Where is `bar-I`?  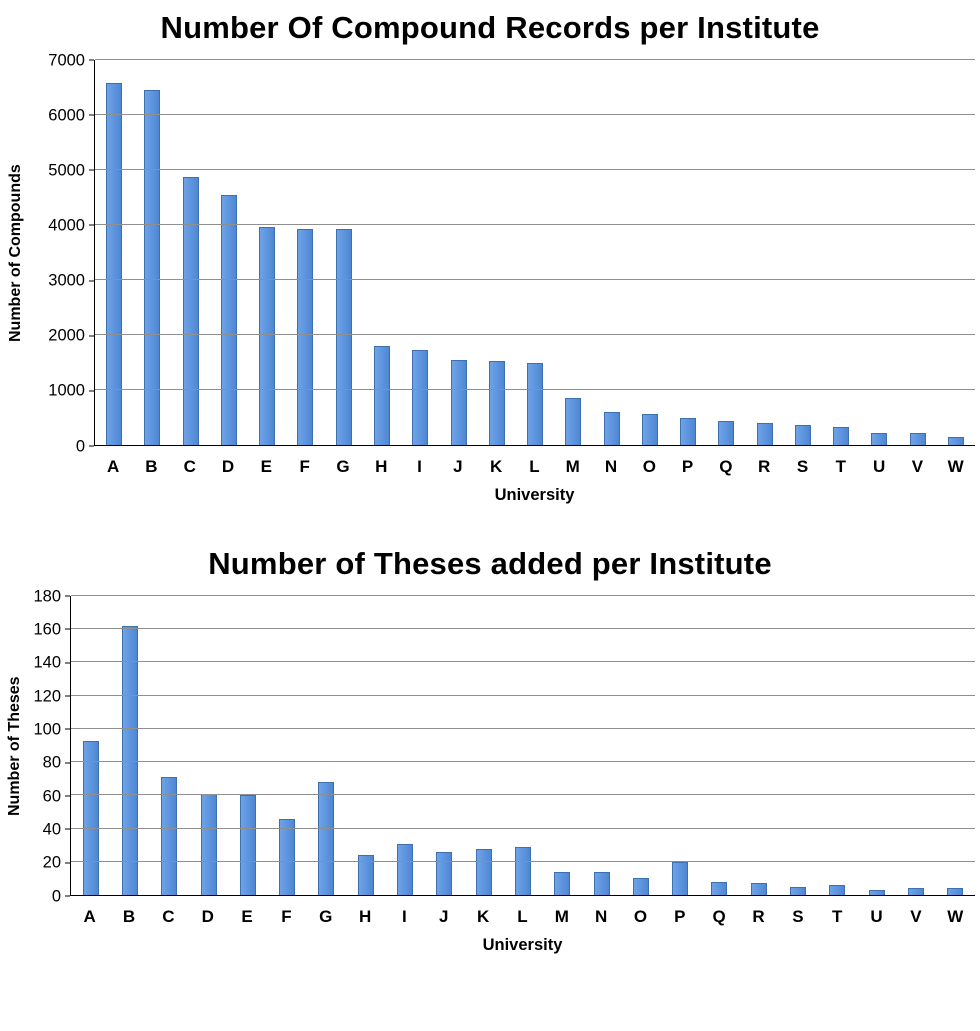
bar-I is located at coordinates (405, 869).